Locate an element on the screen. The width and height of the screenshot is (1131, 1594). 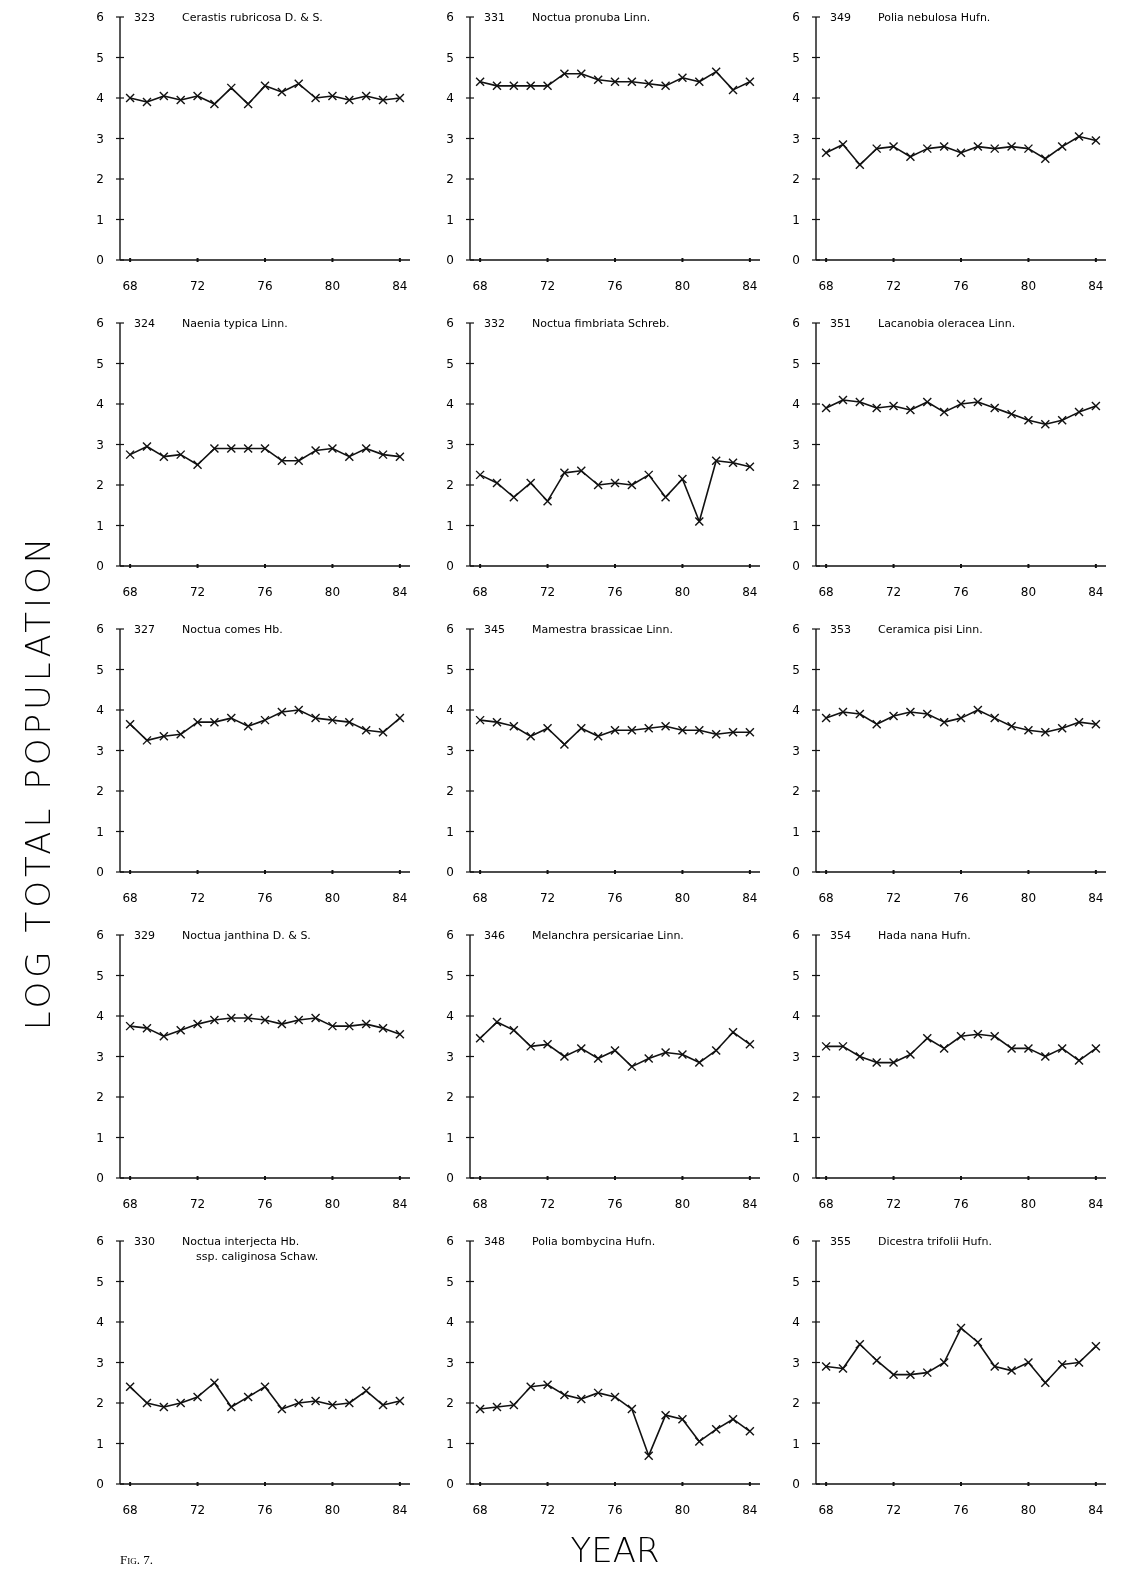
chart-subtitle: Lacanobia oleracea Linn. is located at coordinates (947, 323).